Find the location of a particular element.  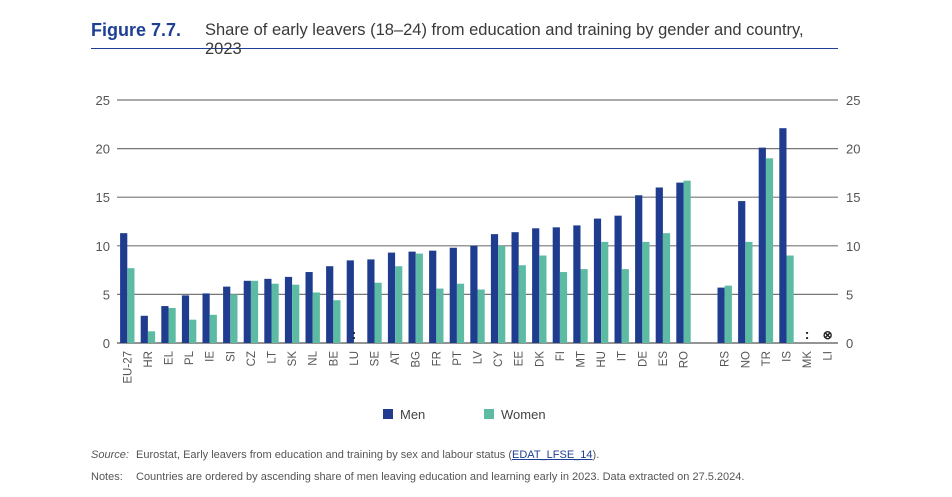

x-tick-label: SE is located at coordinates (376, 359).